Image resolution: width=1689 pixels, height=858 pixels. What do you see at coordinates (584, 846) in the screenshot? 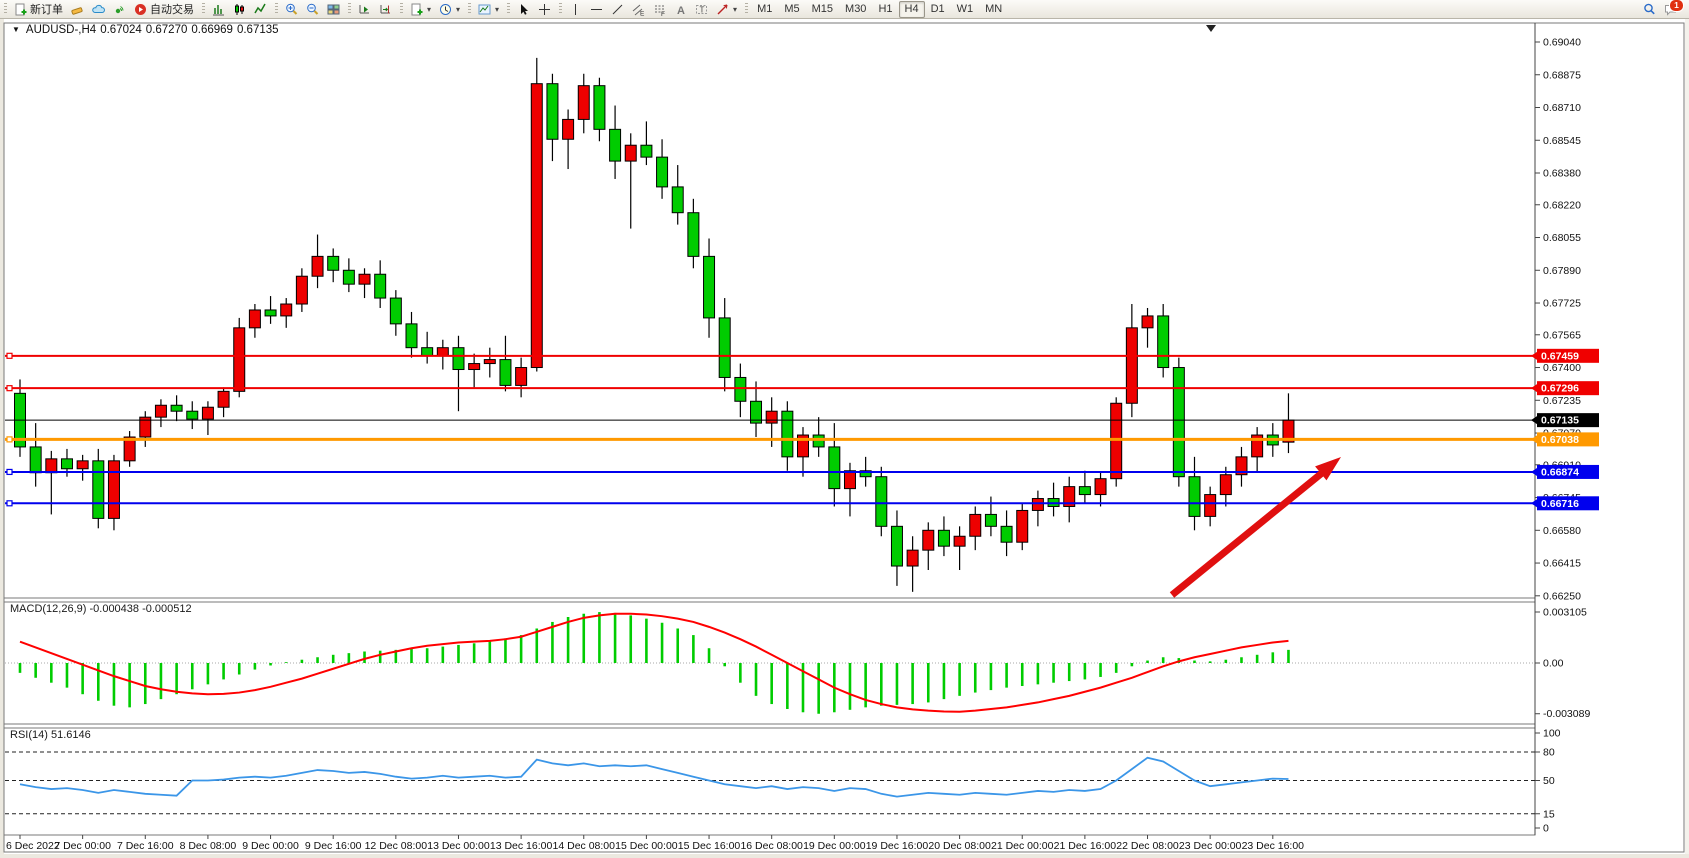
I see `time-tick-label: 14 Dec 08:00` at bounding box center [584, 846].